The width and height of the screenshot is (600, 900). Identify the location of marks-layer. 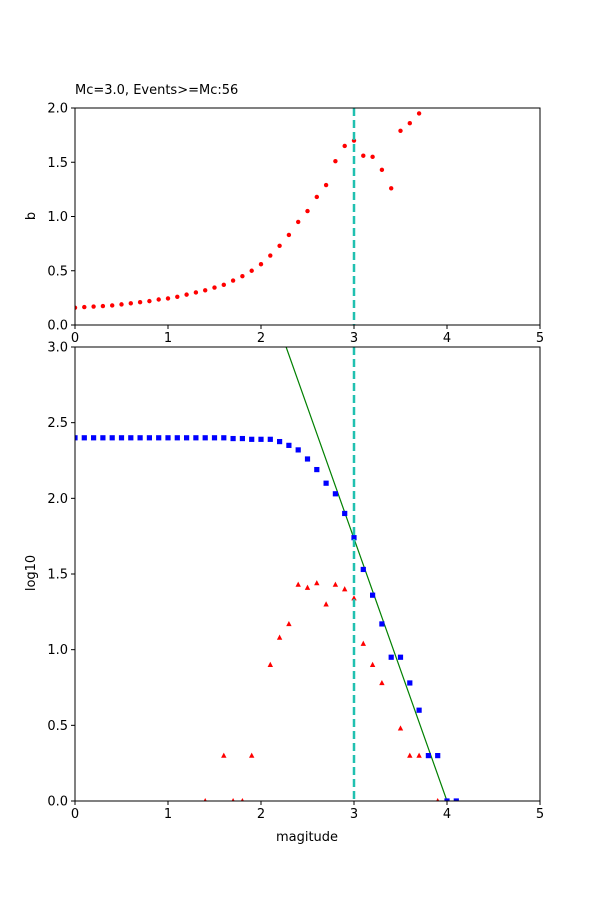
(248, 210).